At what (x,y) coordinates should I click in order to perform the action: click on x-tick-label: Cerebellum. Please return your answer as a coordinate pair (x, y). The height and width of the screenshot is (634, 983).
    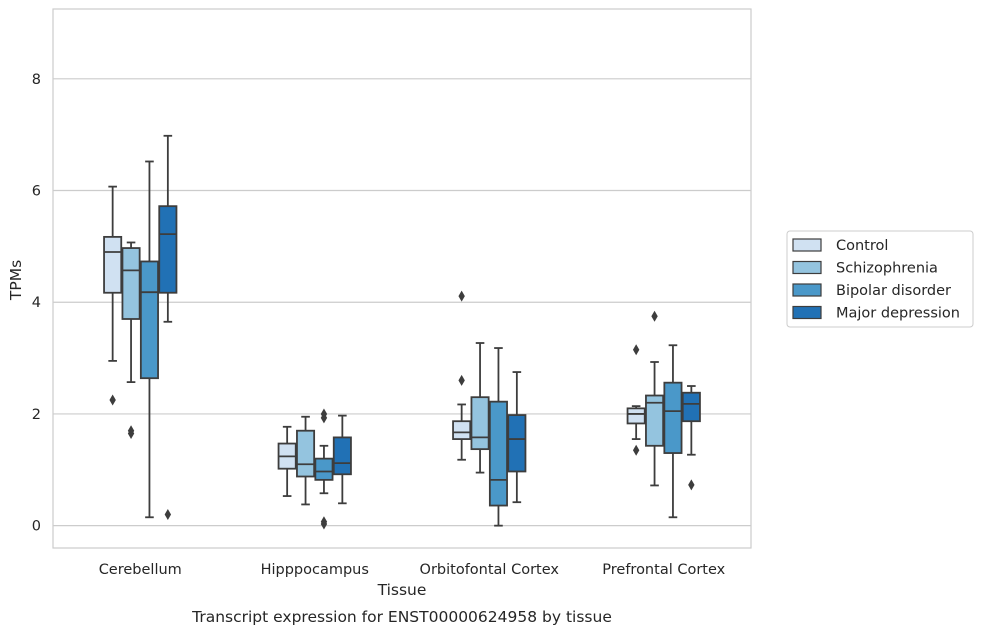
    Looking at the image, I should click on (140, 570).